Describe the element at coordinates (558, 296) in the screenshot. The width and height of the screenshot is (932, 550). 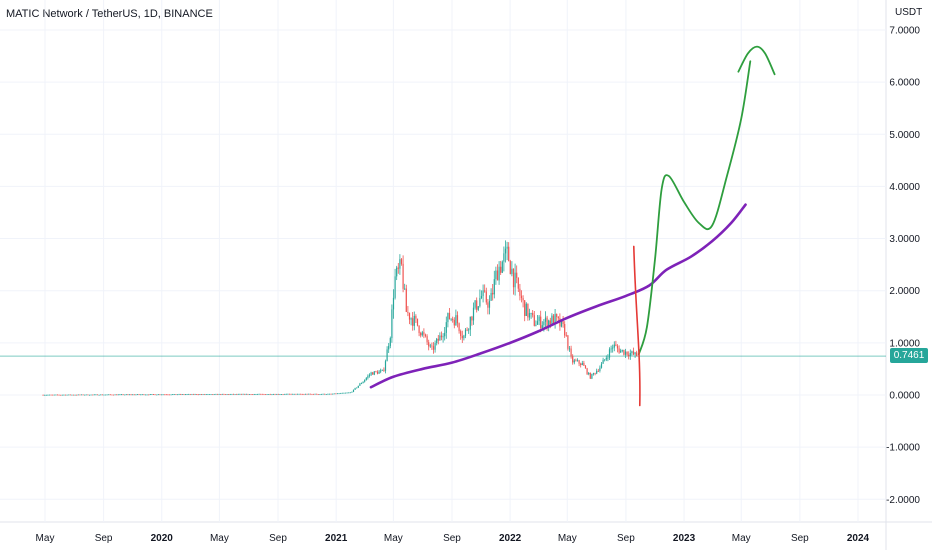
I see `moving-average-line` at that location.